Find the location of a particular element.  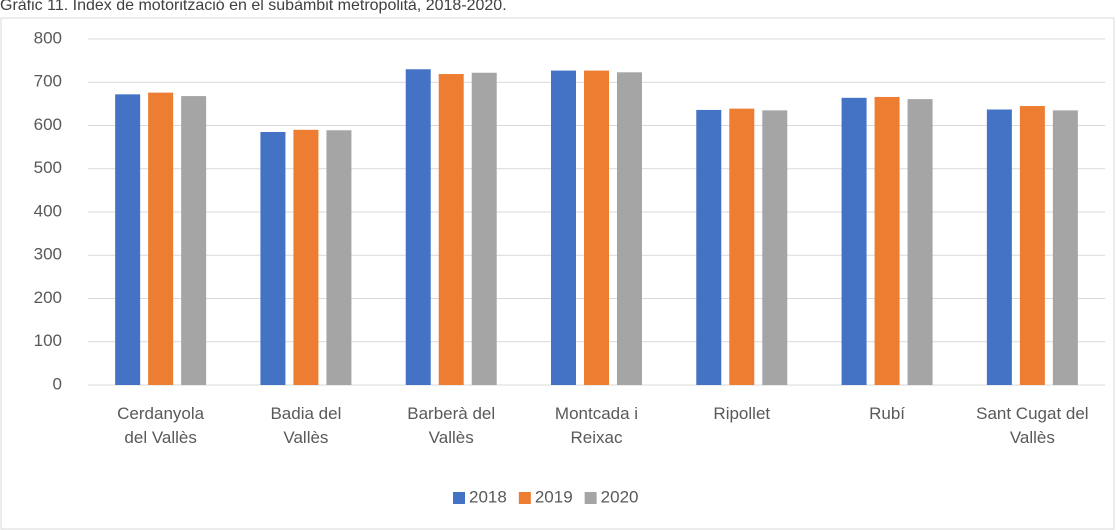

x-tick-label-line: Ripollet is located at coordinates (742, 413).